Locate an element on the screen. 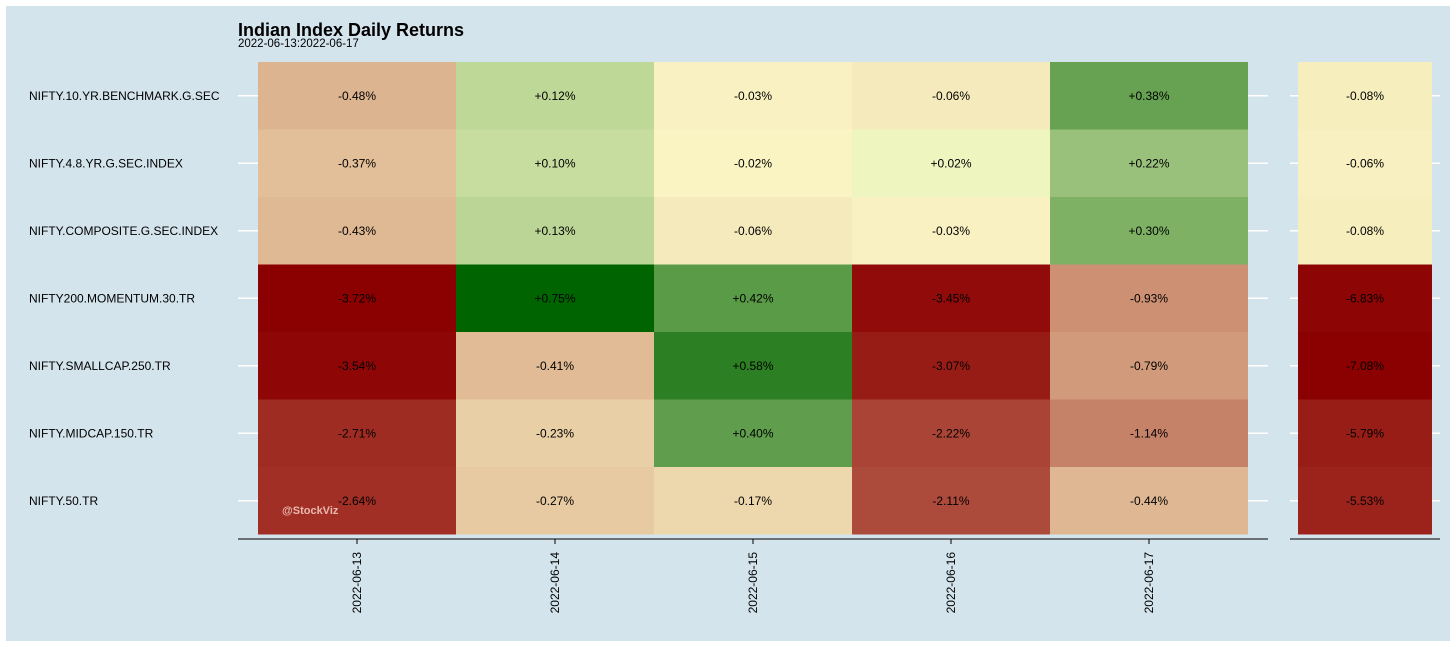 The height and width of the screenshot is (647, 1456). cell-value-label: -3.07% is located at coordinates (951, 366).